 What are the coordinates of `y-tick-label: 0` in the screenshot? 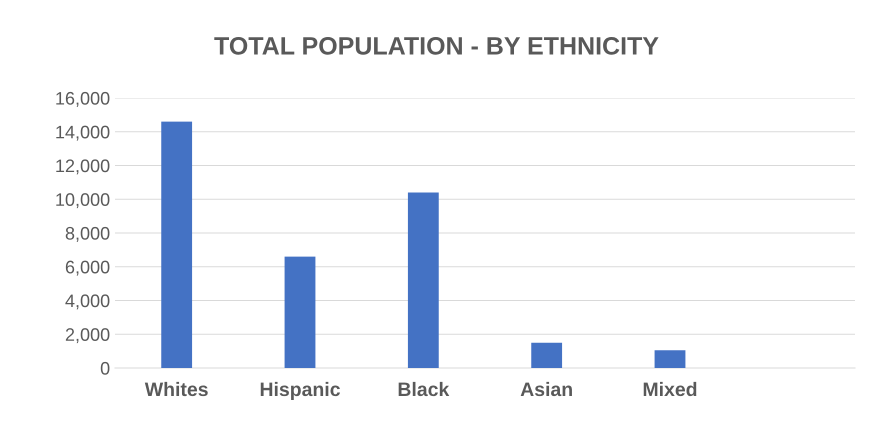 It's located at (105, 368).